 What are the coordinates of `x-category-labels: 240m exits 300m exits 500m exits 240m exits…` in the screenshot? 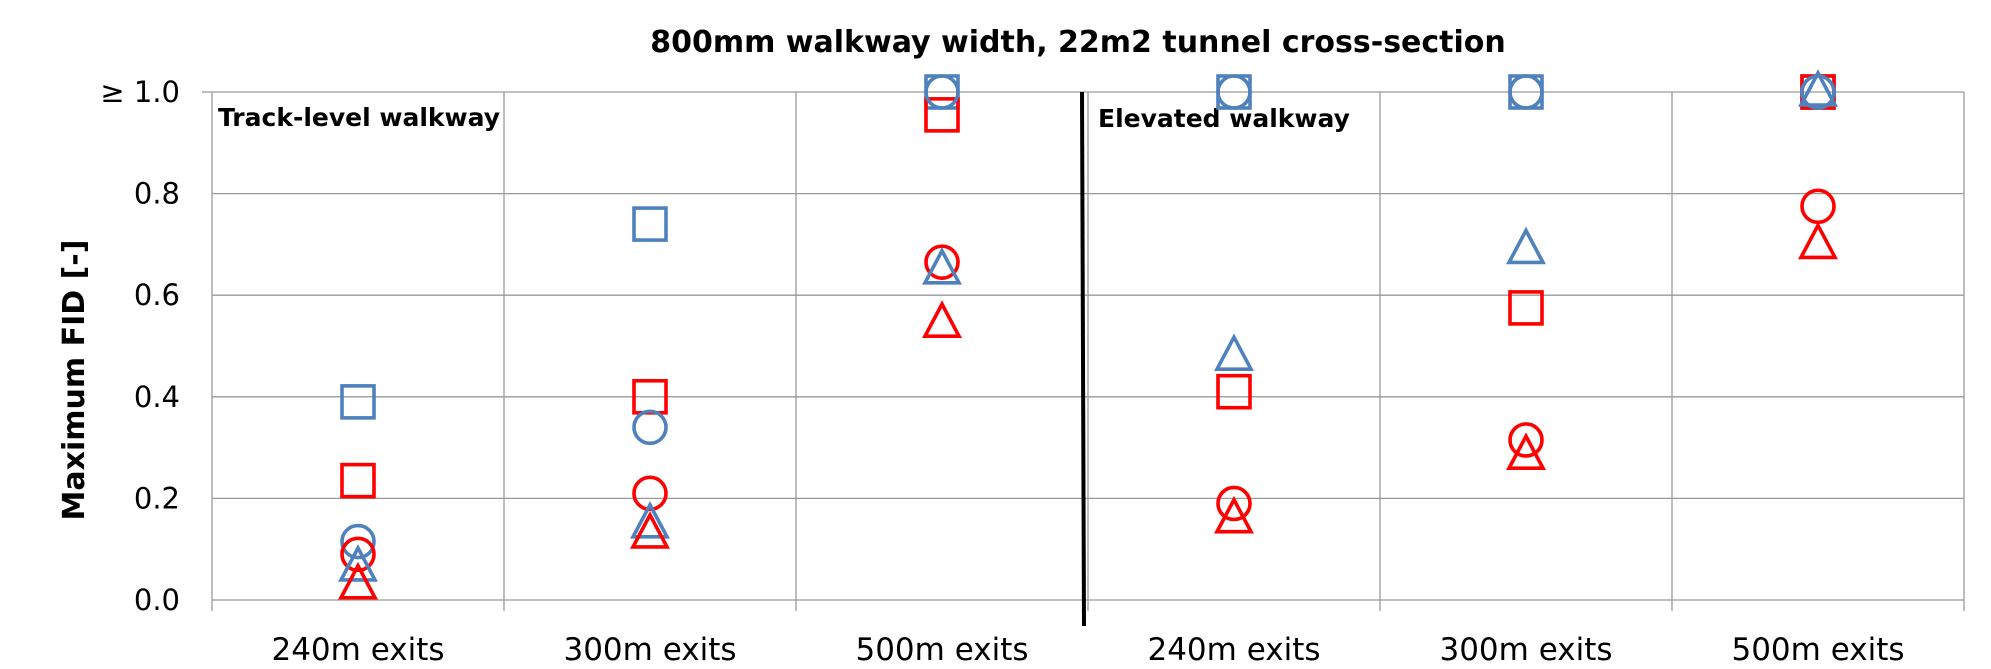 It's located at (1087, 650).